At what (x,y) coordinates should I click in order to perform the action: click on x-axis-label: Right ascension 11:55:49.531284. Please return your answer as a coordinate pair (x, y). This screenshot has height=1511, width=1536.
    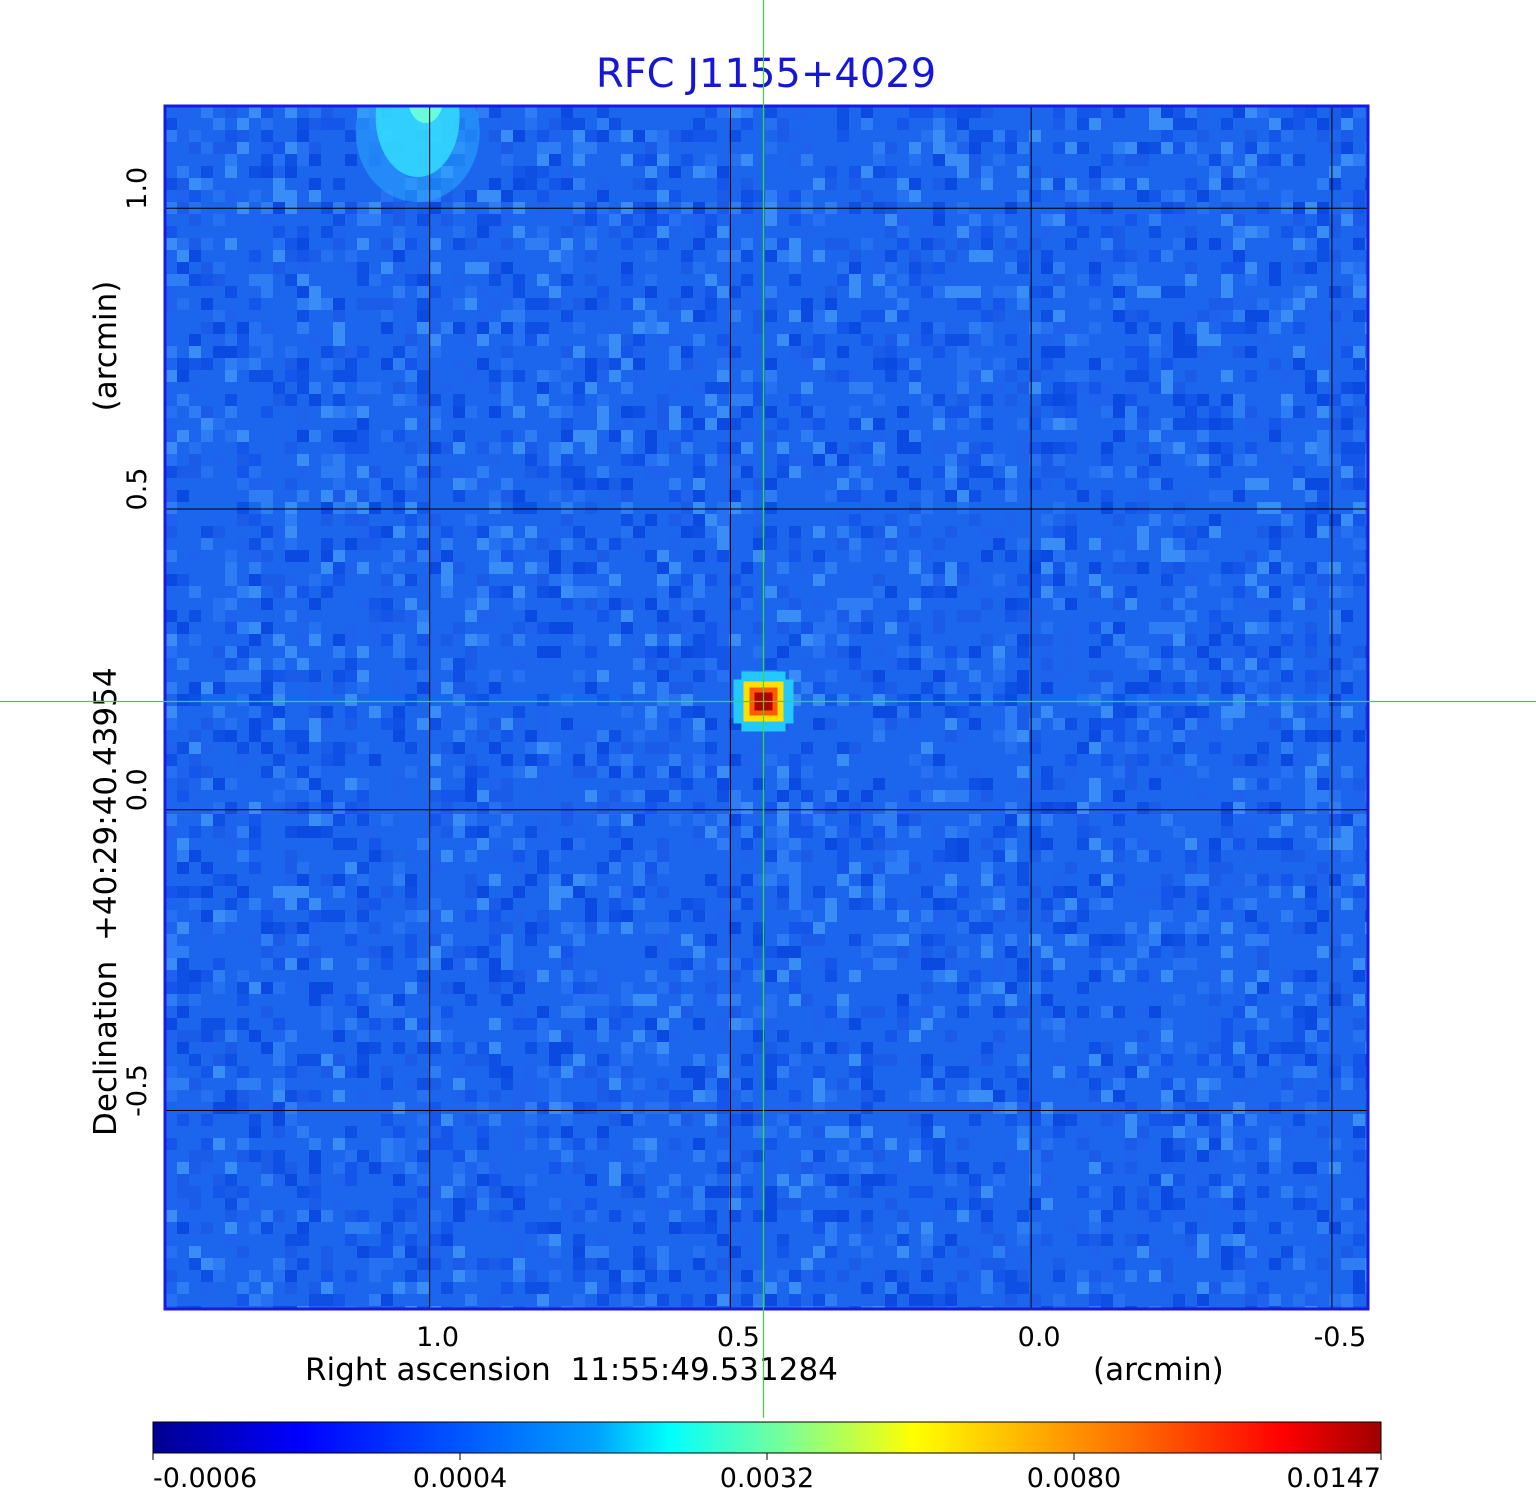
    Looking at the image, I should click on (571, 1370).